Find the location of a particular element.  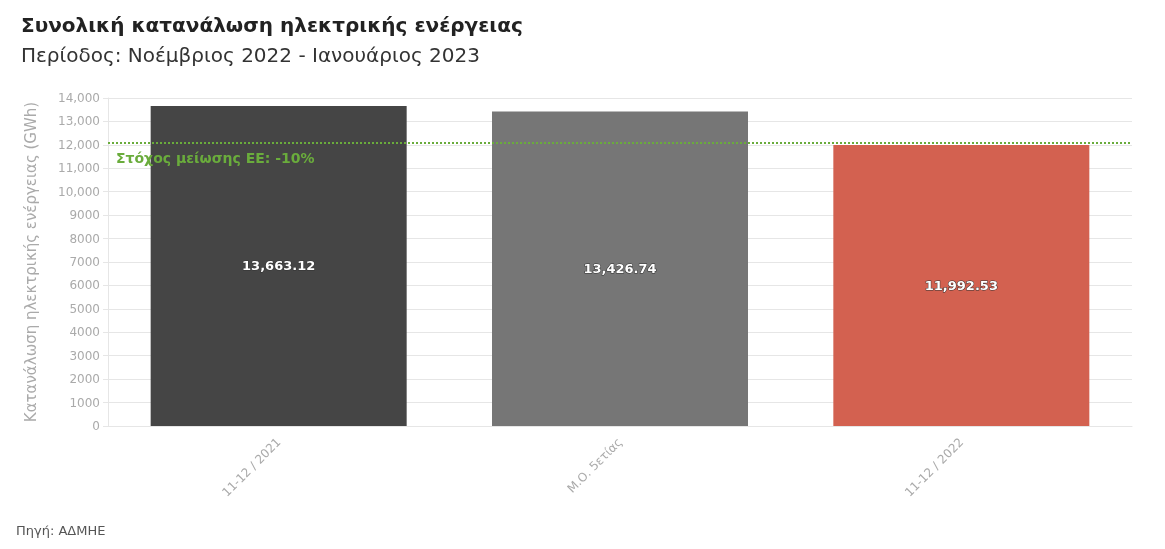

y-tick-label: 14,000 is located at coordinates (79, 98).